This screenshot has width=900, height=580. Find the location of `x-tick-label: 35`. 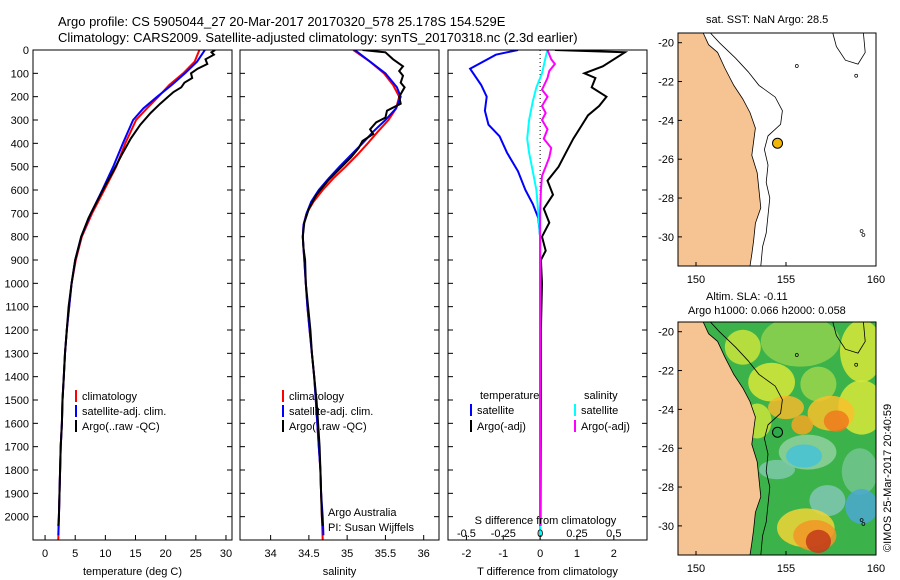

x-tick-label: 35 is located at coordinates (347, 554).